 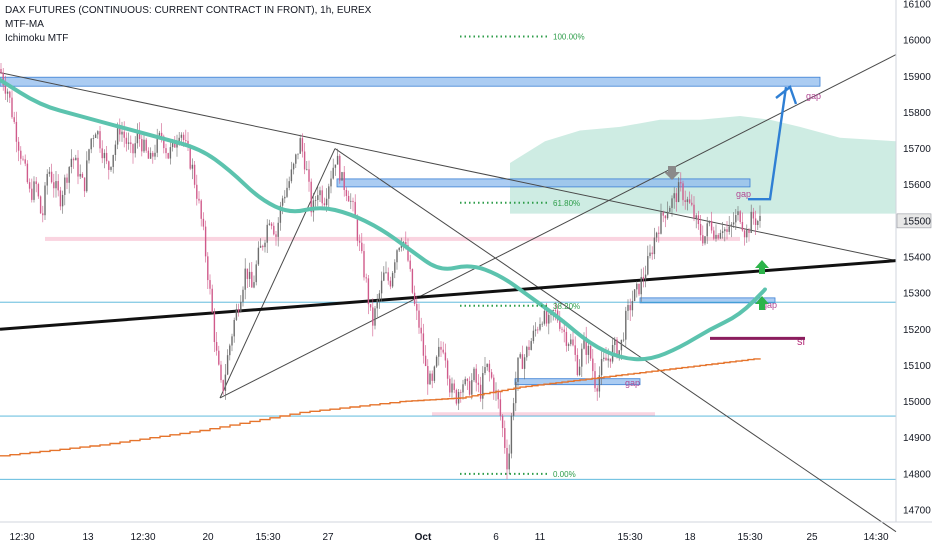 What do you see at coordinates (566, 203) in the screenshot?
I see `fib-level-label: 61.80%` at bounding box center [566, 203].